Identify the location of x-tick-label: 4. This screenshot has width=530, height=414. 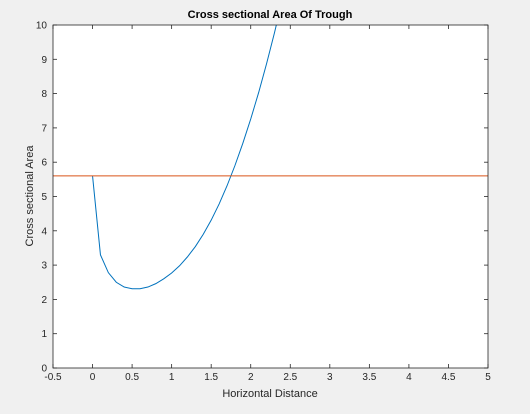
(409, 377).